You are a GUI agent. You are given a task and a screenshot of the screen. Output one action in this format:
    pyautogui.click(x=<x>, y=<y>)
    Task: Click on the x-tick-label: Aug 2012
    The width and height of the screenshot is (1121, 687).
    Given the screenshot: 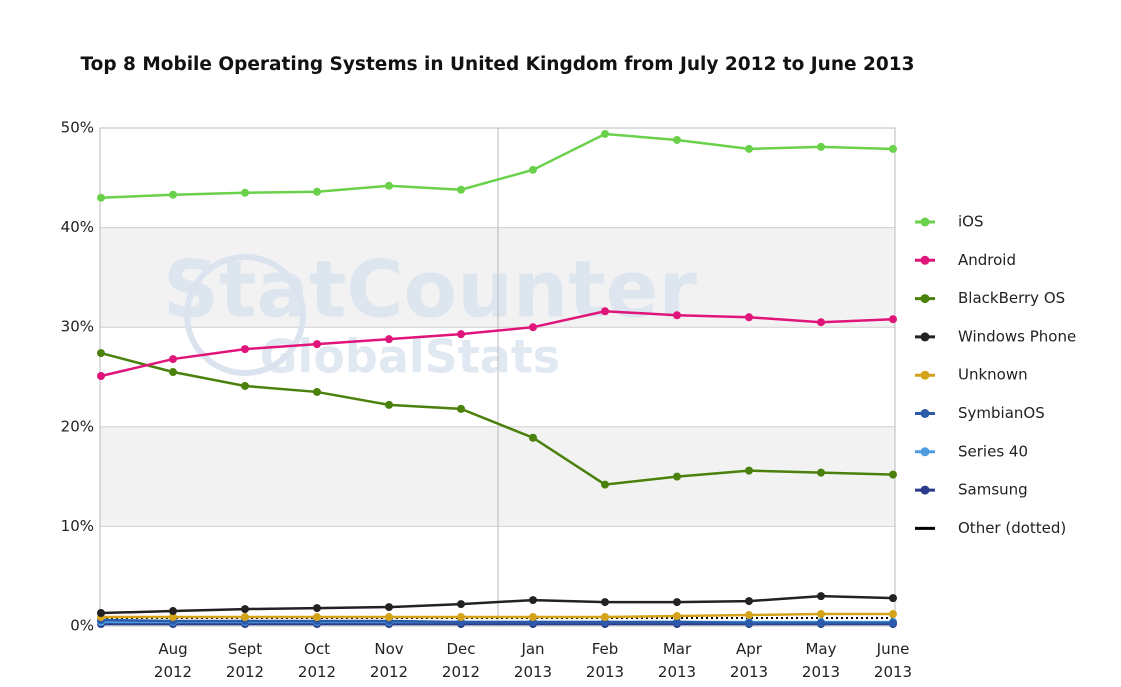 What is the action you would take?
    pyautogui.click(x=173, y=660)
    